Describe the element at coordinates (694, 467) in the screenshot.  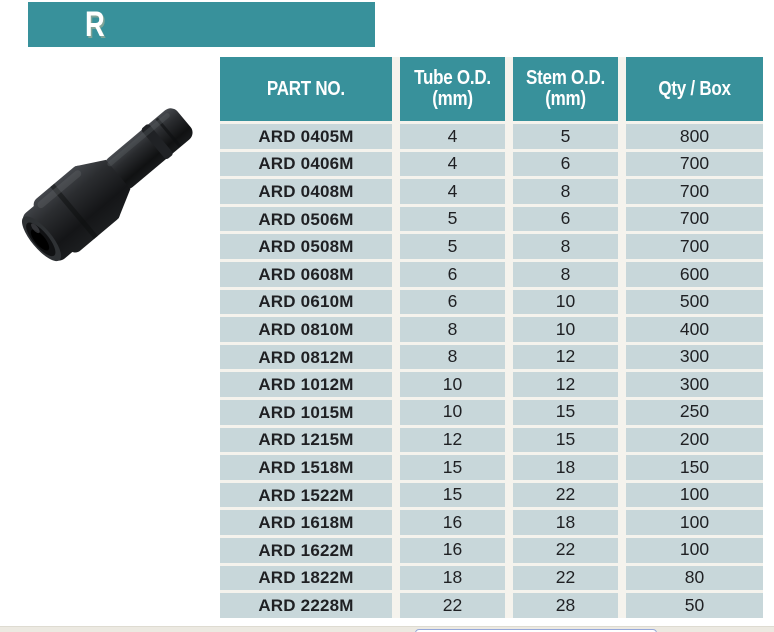
I see `qty-box-cell: 150` at that location.